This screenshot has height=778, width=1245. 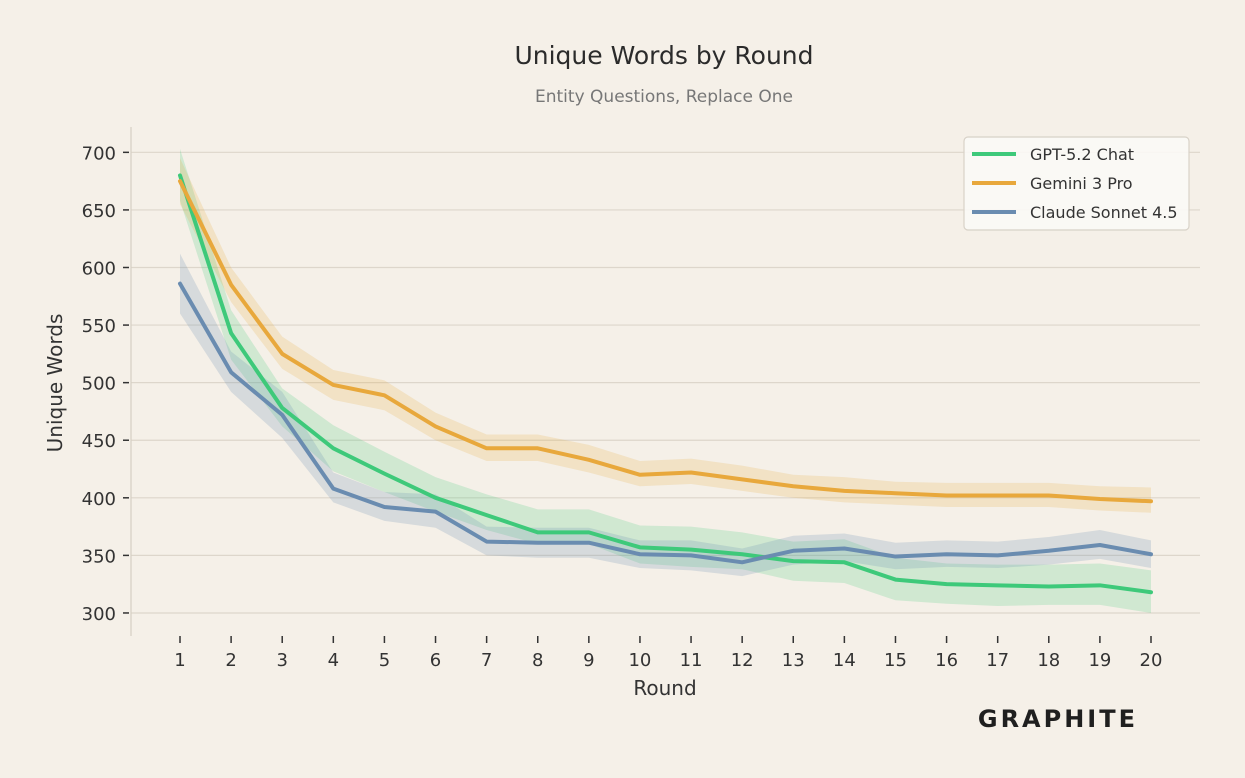 I want to click on x-tick-label: 13, so click(x=793, y=660).